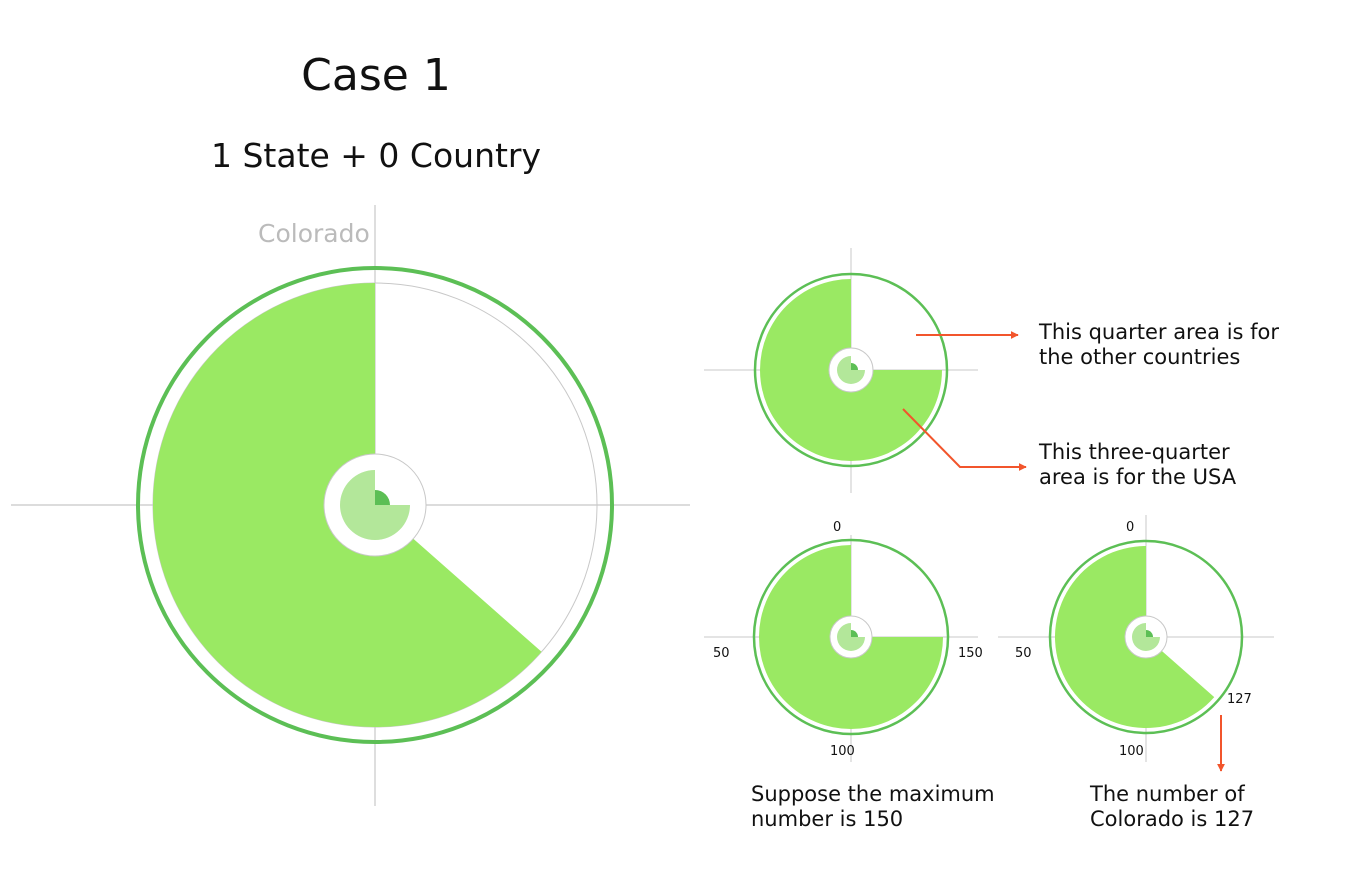  Describe the element at coordinates (1172, 819) in the screenshot. I see `colorado-annotation-line-2: Colorado is 127` at that location.